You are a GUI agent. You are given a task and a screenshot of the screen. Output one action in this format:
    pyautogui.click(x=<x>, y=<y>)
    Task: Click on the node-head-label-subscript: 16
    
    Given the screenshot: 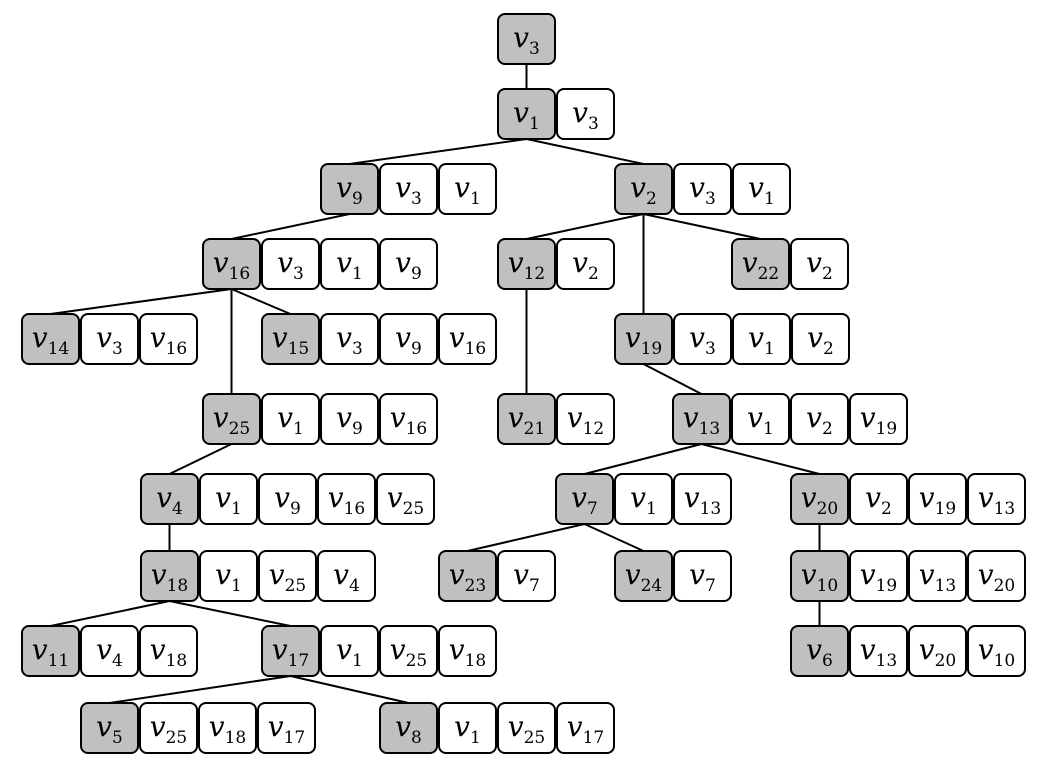 What is the action you would take?
    pyautogui.click(x=240, y=274)
    